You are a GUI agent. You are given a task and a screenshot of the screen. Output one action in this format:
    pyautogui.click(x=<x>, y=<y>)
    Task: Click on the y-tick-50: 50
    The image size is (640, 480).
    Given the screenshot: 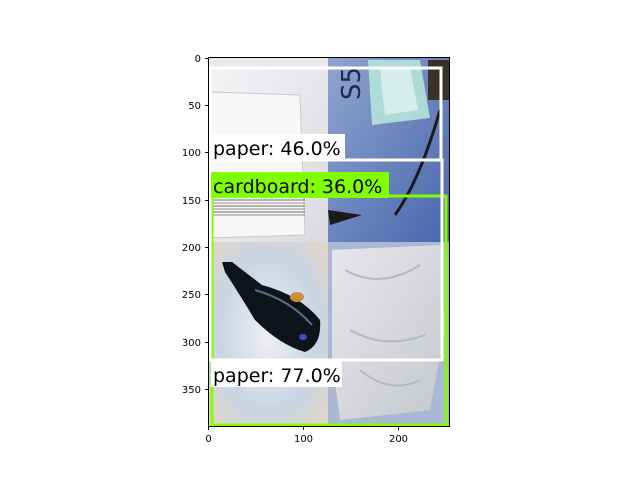 What is the action you would take?
    pyautogui.click(x=194, y=106)
    